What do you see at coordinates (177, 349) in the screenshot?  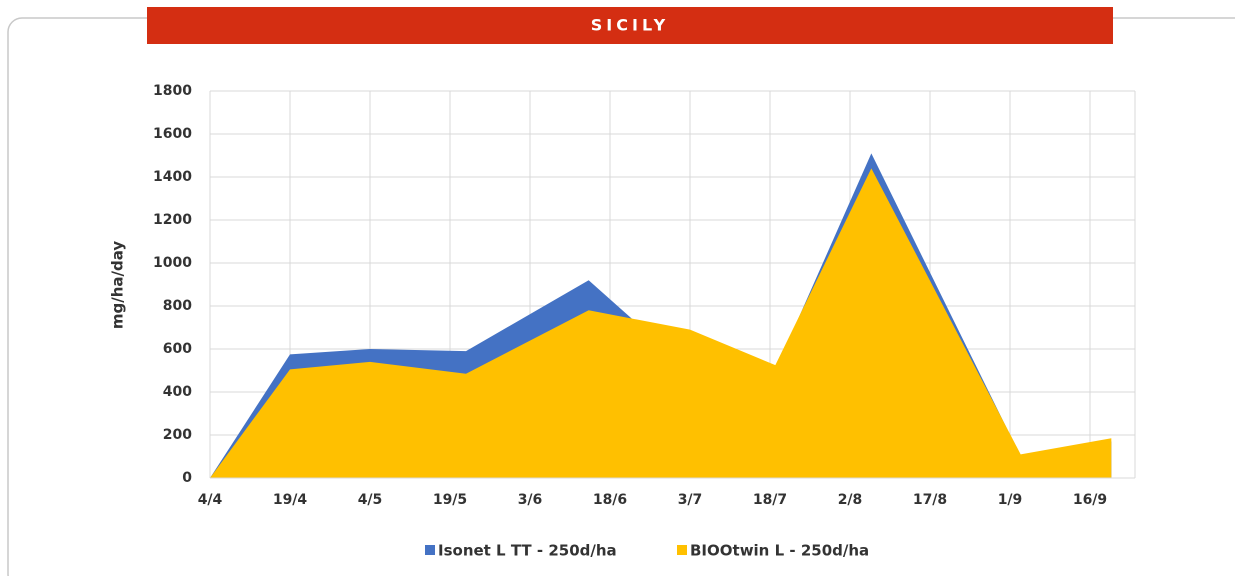 I see `y-tick-label: 600` at bounding box center [177, 349].